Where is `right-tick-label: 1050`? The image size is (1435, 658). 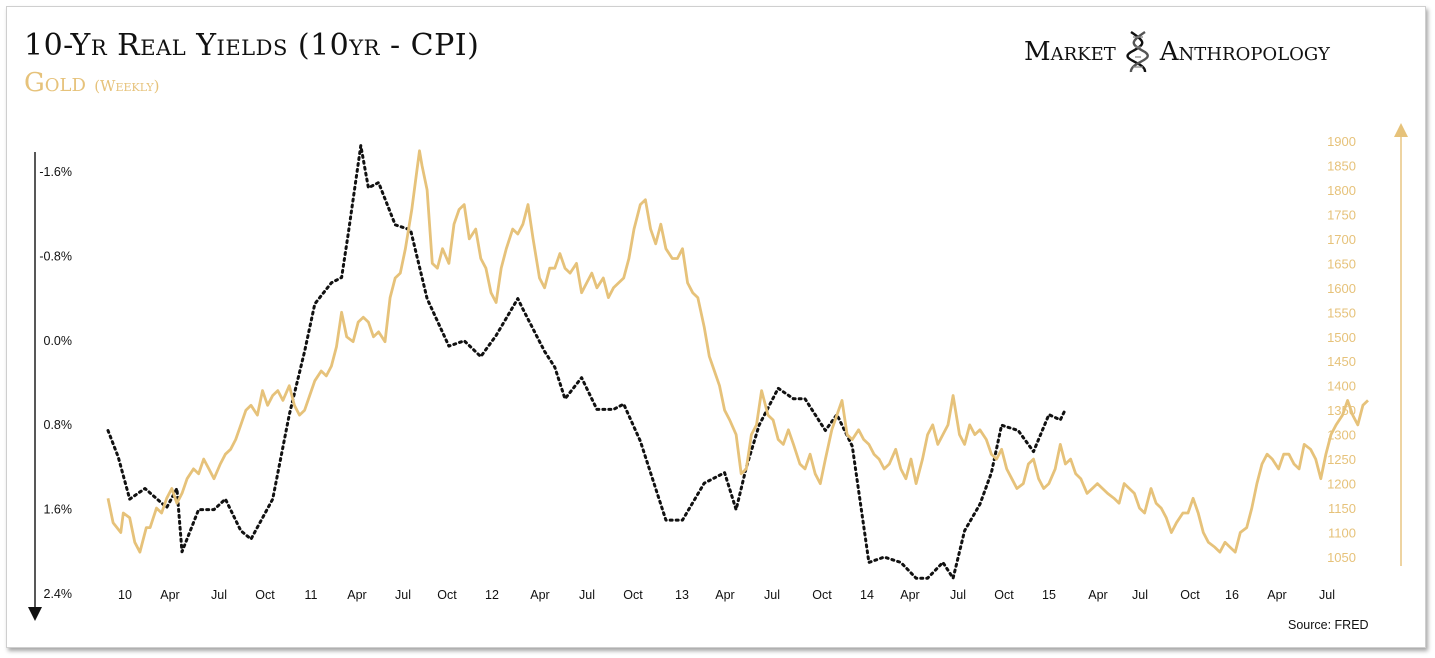 right-tick-label: 1050 is located at coordinates (1341, 557).